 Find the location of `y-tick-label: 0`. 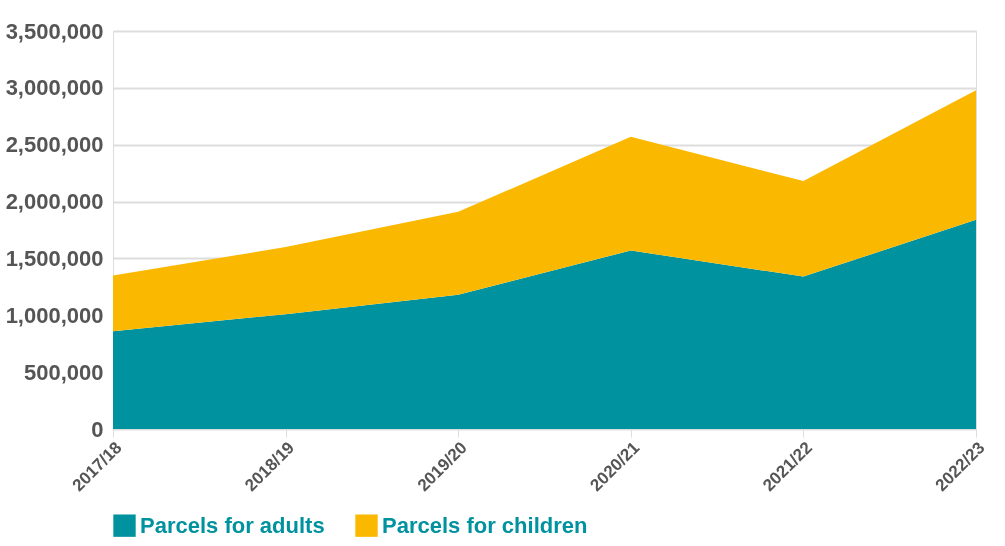

y-tick-label: 0 is located at coordinates (97, 429).